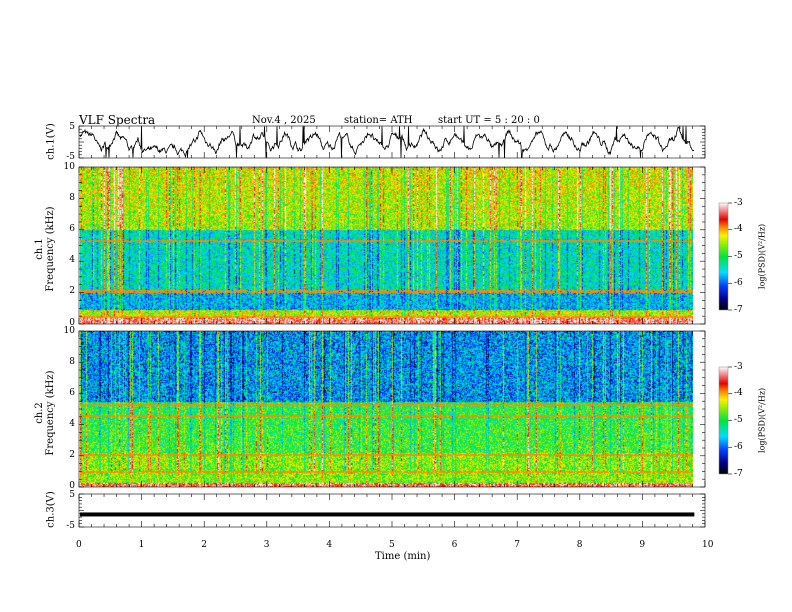 The height and width of the screenshot is (612, 792). I want to click on x-tick-label: 1, so click(141, 544).